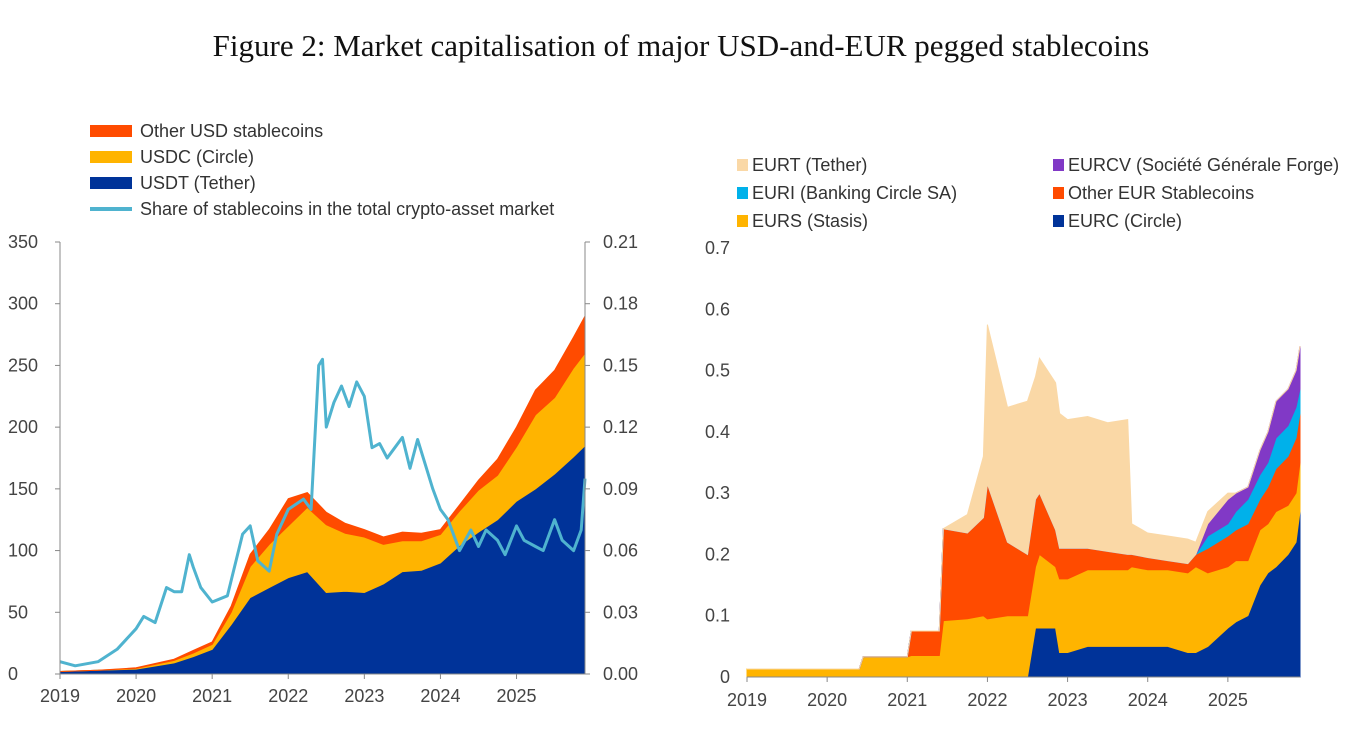  What do you see at coordinates (810, 221) in the screenshot?
I see `legend-label: EURS (Stasis)` at bounding box center [810, 221].